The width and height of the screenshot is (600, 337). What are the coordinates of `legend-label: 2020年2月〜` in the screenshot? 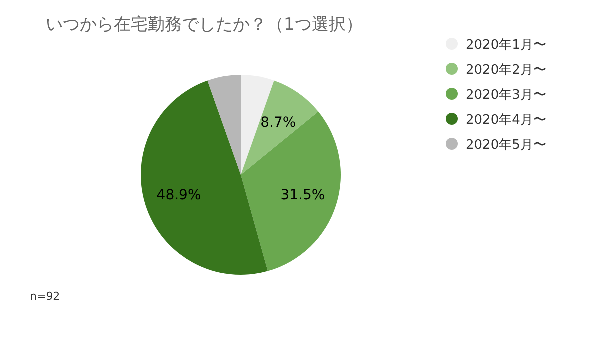 It's located at (506, 70).